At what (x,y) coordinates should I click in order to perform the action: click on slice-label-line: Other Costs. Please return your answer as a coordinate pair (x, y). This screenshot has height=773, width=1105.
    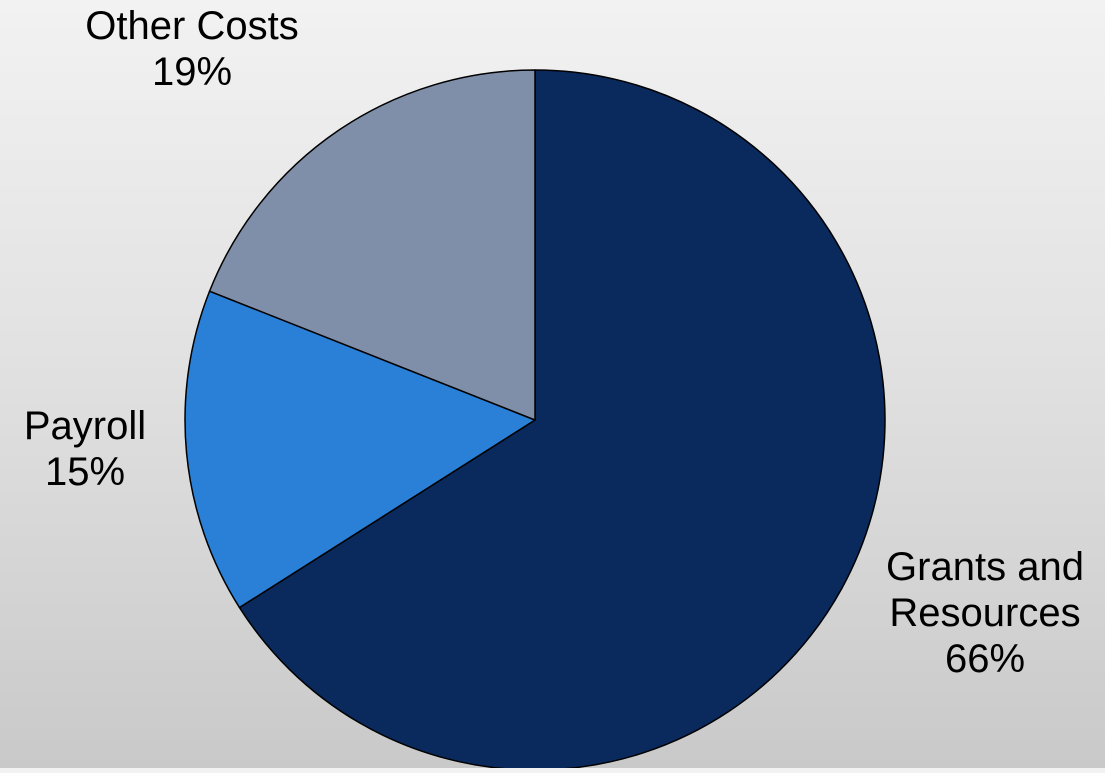
    Looking at the image, I should click on (191, 26).